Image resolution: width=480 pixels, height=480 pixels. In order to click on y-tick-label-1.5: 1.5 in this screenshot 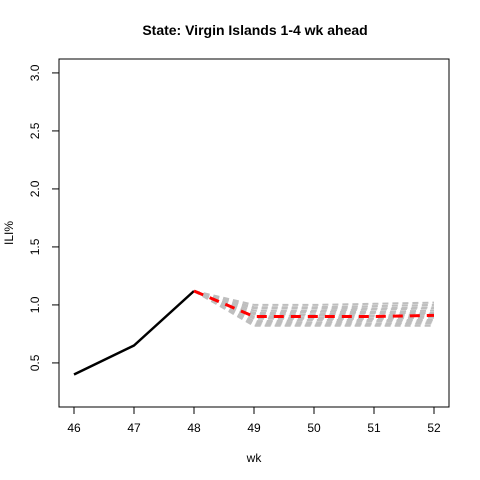, I will do `click(35, 246)`.